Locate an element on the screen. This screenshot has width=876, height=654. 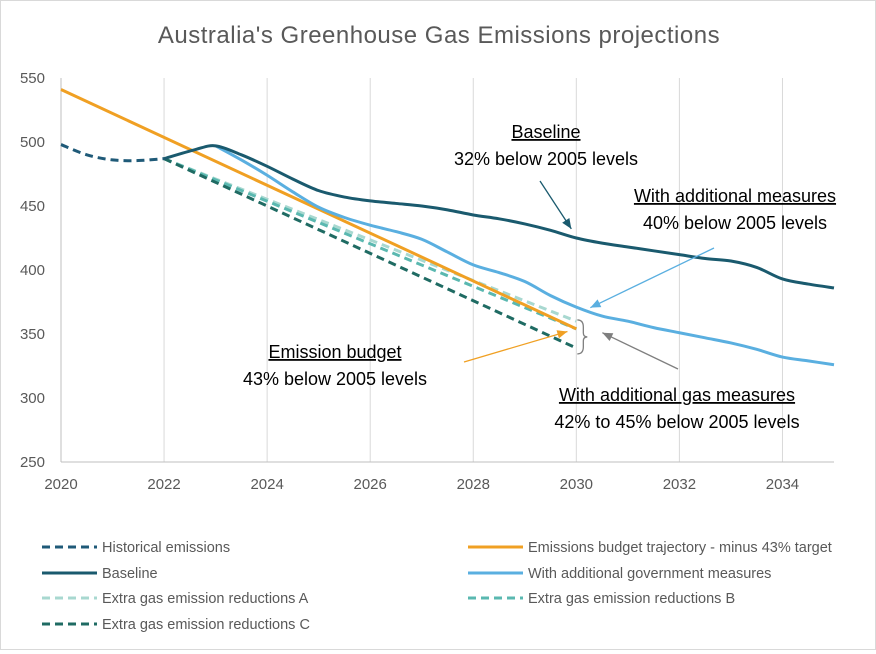
legend-label-extra-gas-emission-reductions-b: Extra gas emission reductions B is located at coordinates (631, 599).